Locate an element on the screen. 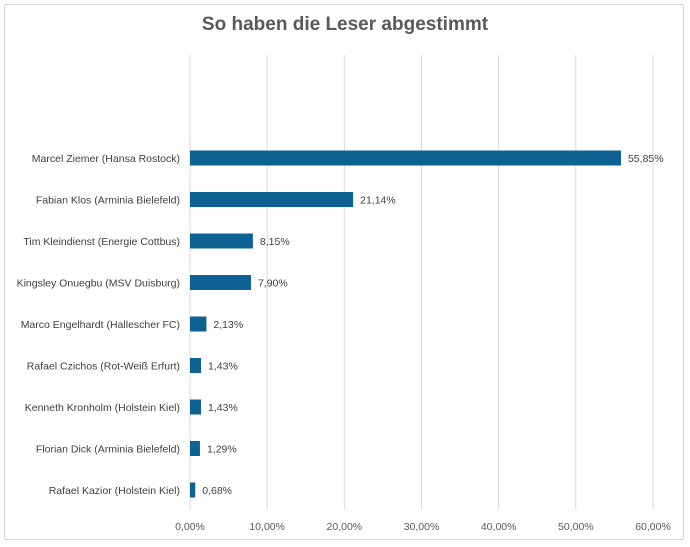 The width and height of the screenshot is (690, 547). category-label: Rafael Kazior (Holstein Kiel) is located at coordinates (114, 491).